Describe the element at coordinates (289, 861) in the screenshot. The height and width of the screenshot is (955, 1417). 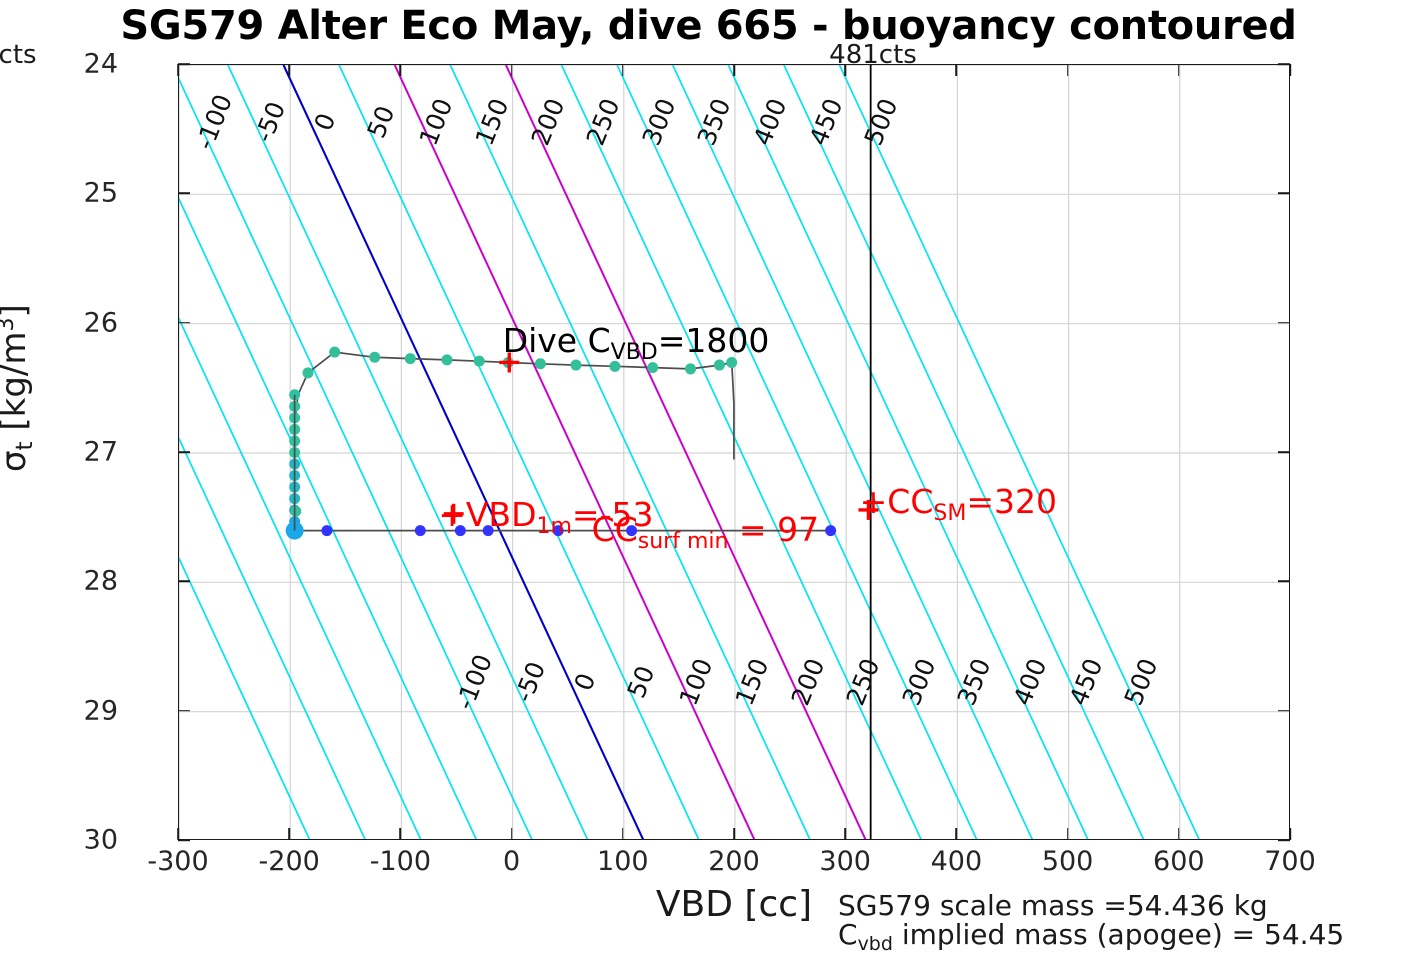
I see `x-axis-tick-label: -200` at that location.